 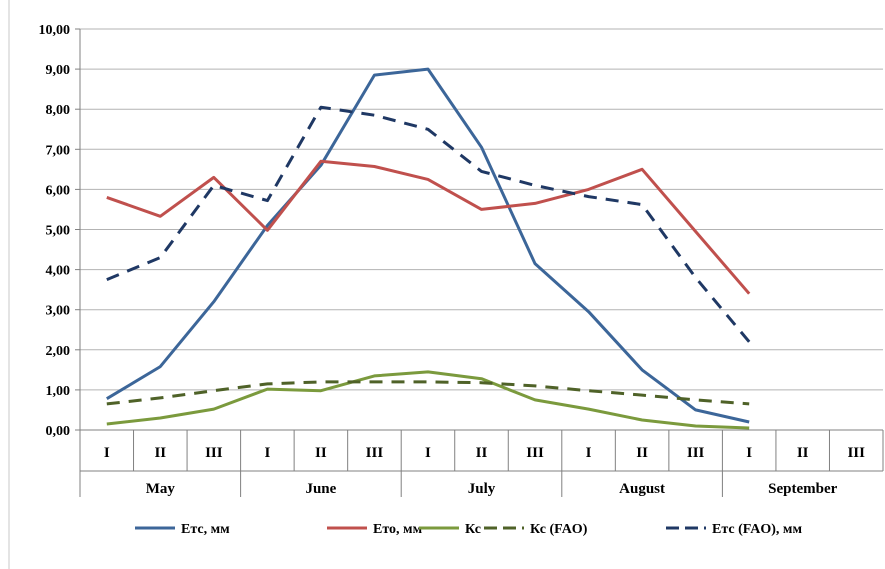 What do you see at coordinates (58, 391) in the screenshot?
I see `y-tick-label: 1,00` at bounding box center [58, 391].